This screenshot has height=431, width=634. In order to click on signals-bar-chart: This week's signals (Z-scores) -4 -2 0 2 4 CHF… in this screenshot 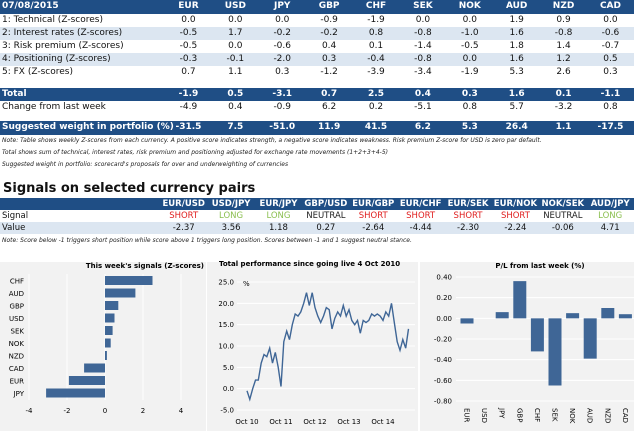, I will do `click(103, 346)`.